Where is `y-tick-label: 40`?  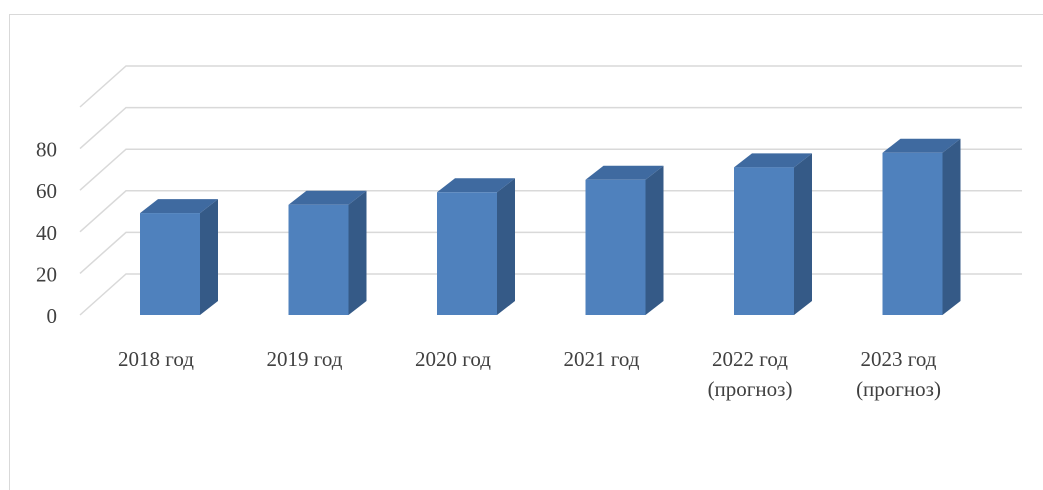 y-tick-label: 40 is located at coordinates (46, 233).